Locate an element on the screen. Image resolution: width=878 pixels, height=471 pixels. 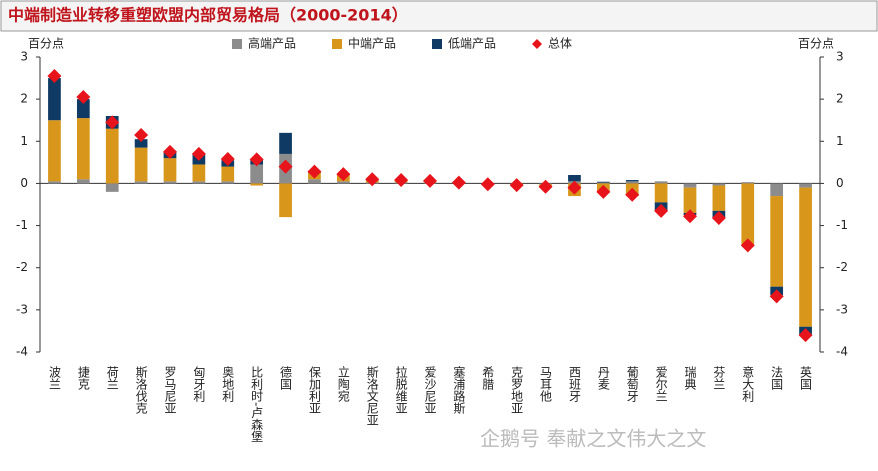
x-tick-label: 意大利 is located at coordinates (748, 383).